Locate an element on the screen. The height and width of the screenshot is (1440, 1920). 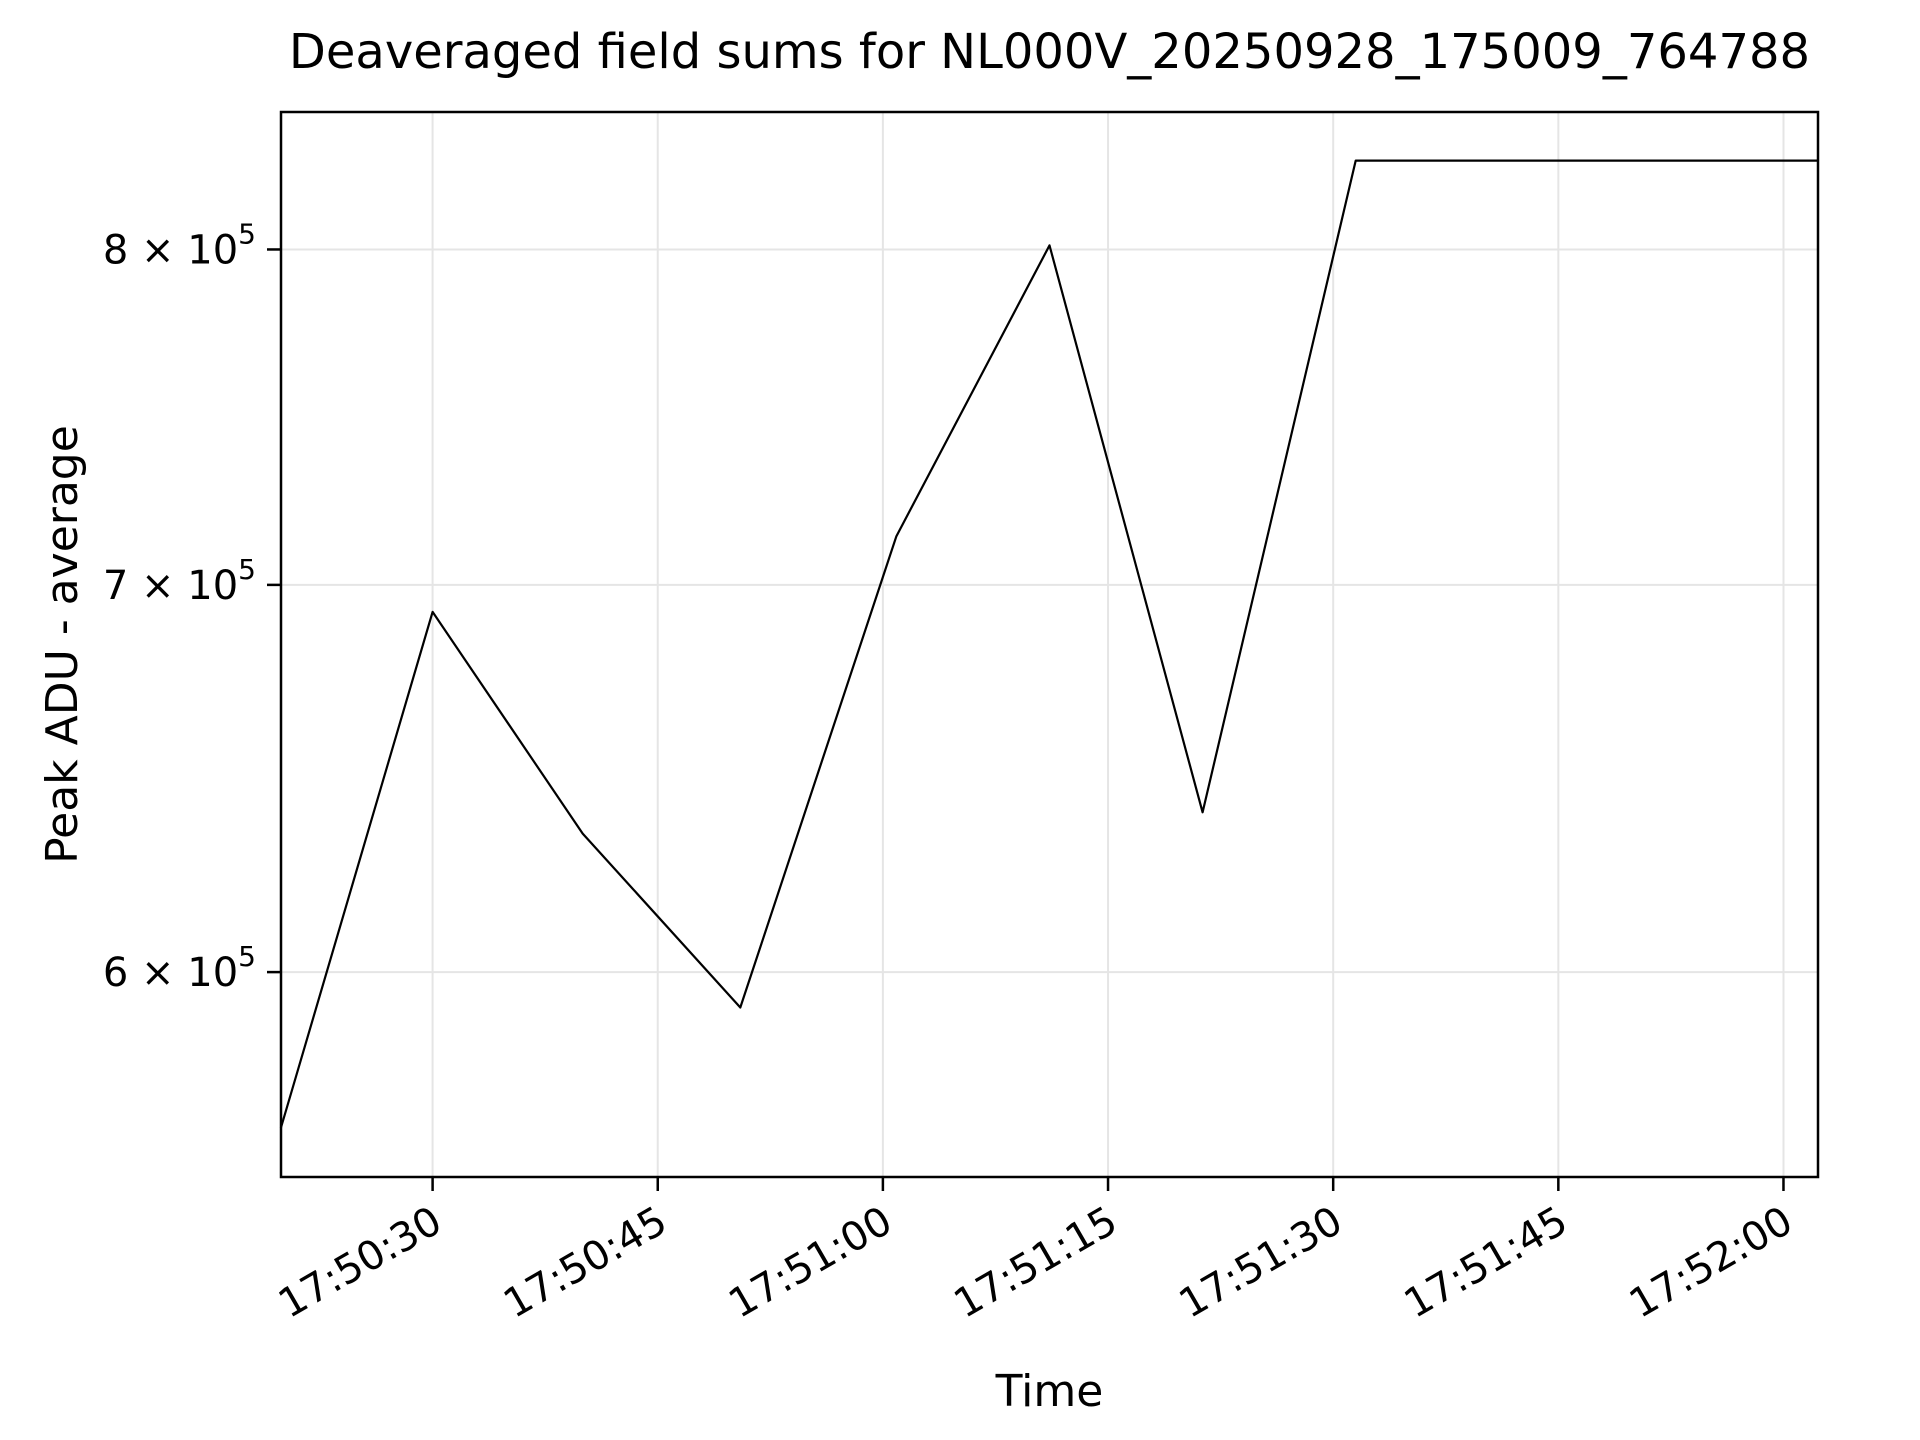
x-tick-label: 17:51:00 is located at coordinates (810, 1263).